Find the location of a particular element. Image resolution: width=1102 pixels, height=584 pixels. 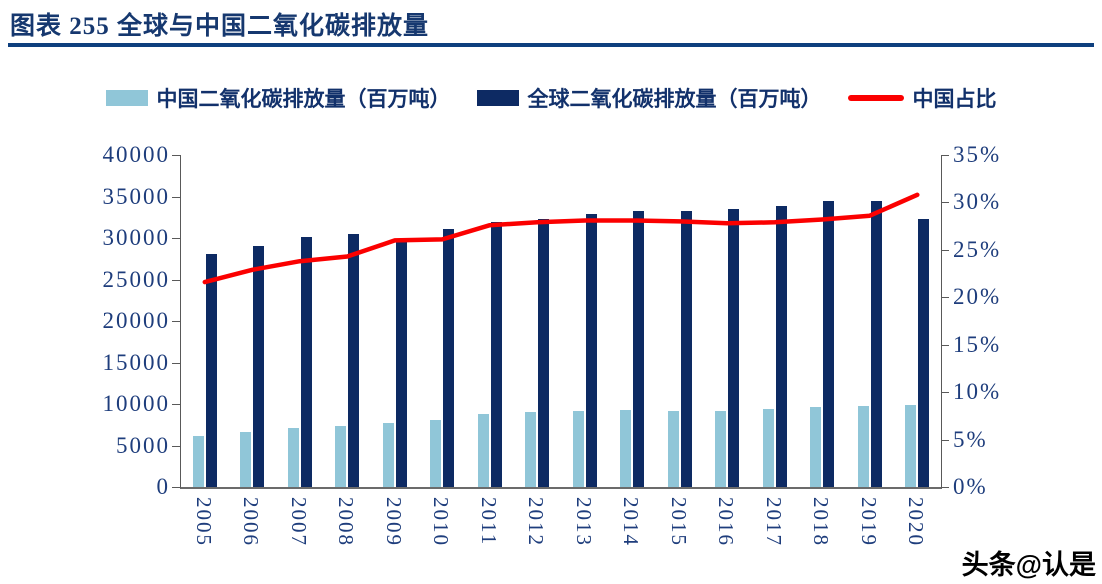

y-axis-label-left: 0 is located at coordinates (163, 486).